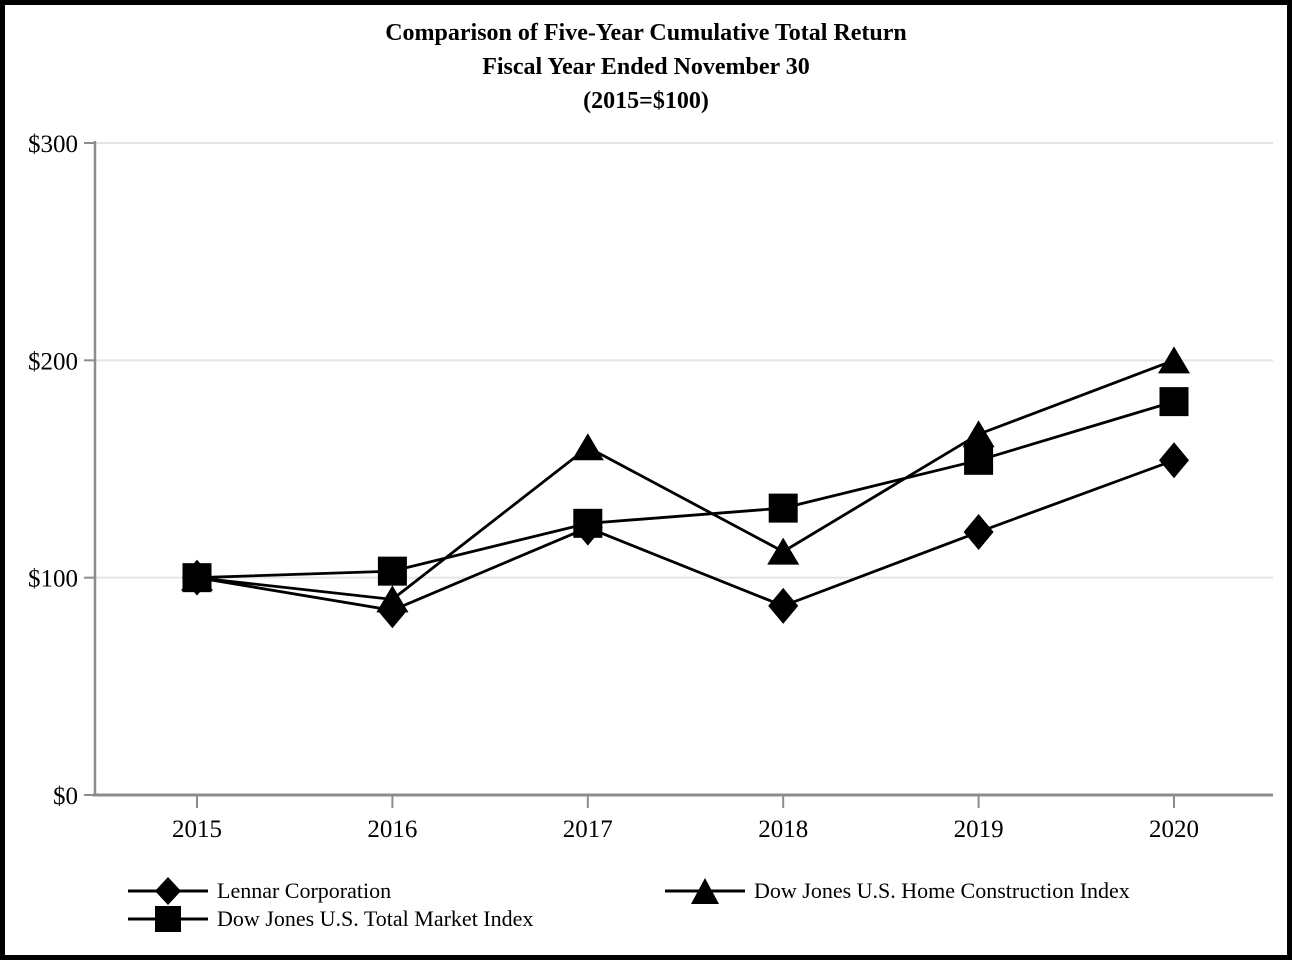 Image resolution: width=1292 pixels, height=960 pixels. I want to click on chart-title-line3: (2015=$100), so click(646, 101).